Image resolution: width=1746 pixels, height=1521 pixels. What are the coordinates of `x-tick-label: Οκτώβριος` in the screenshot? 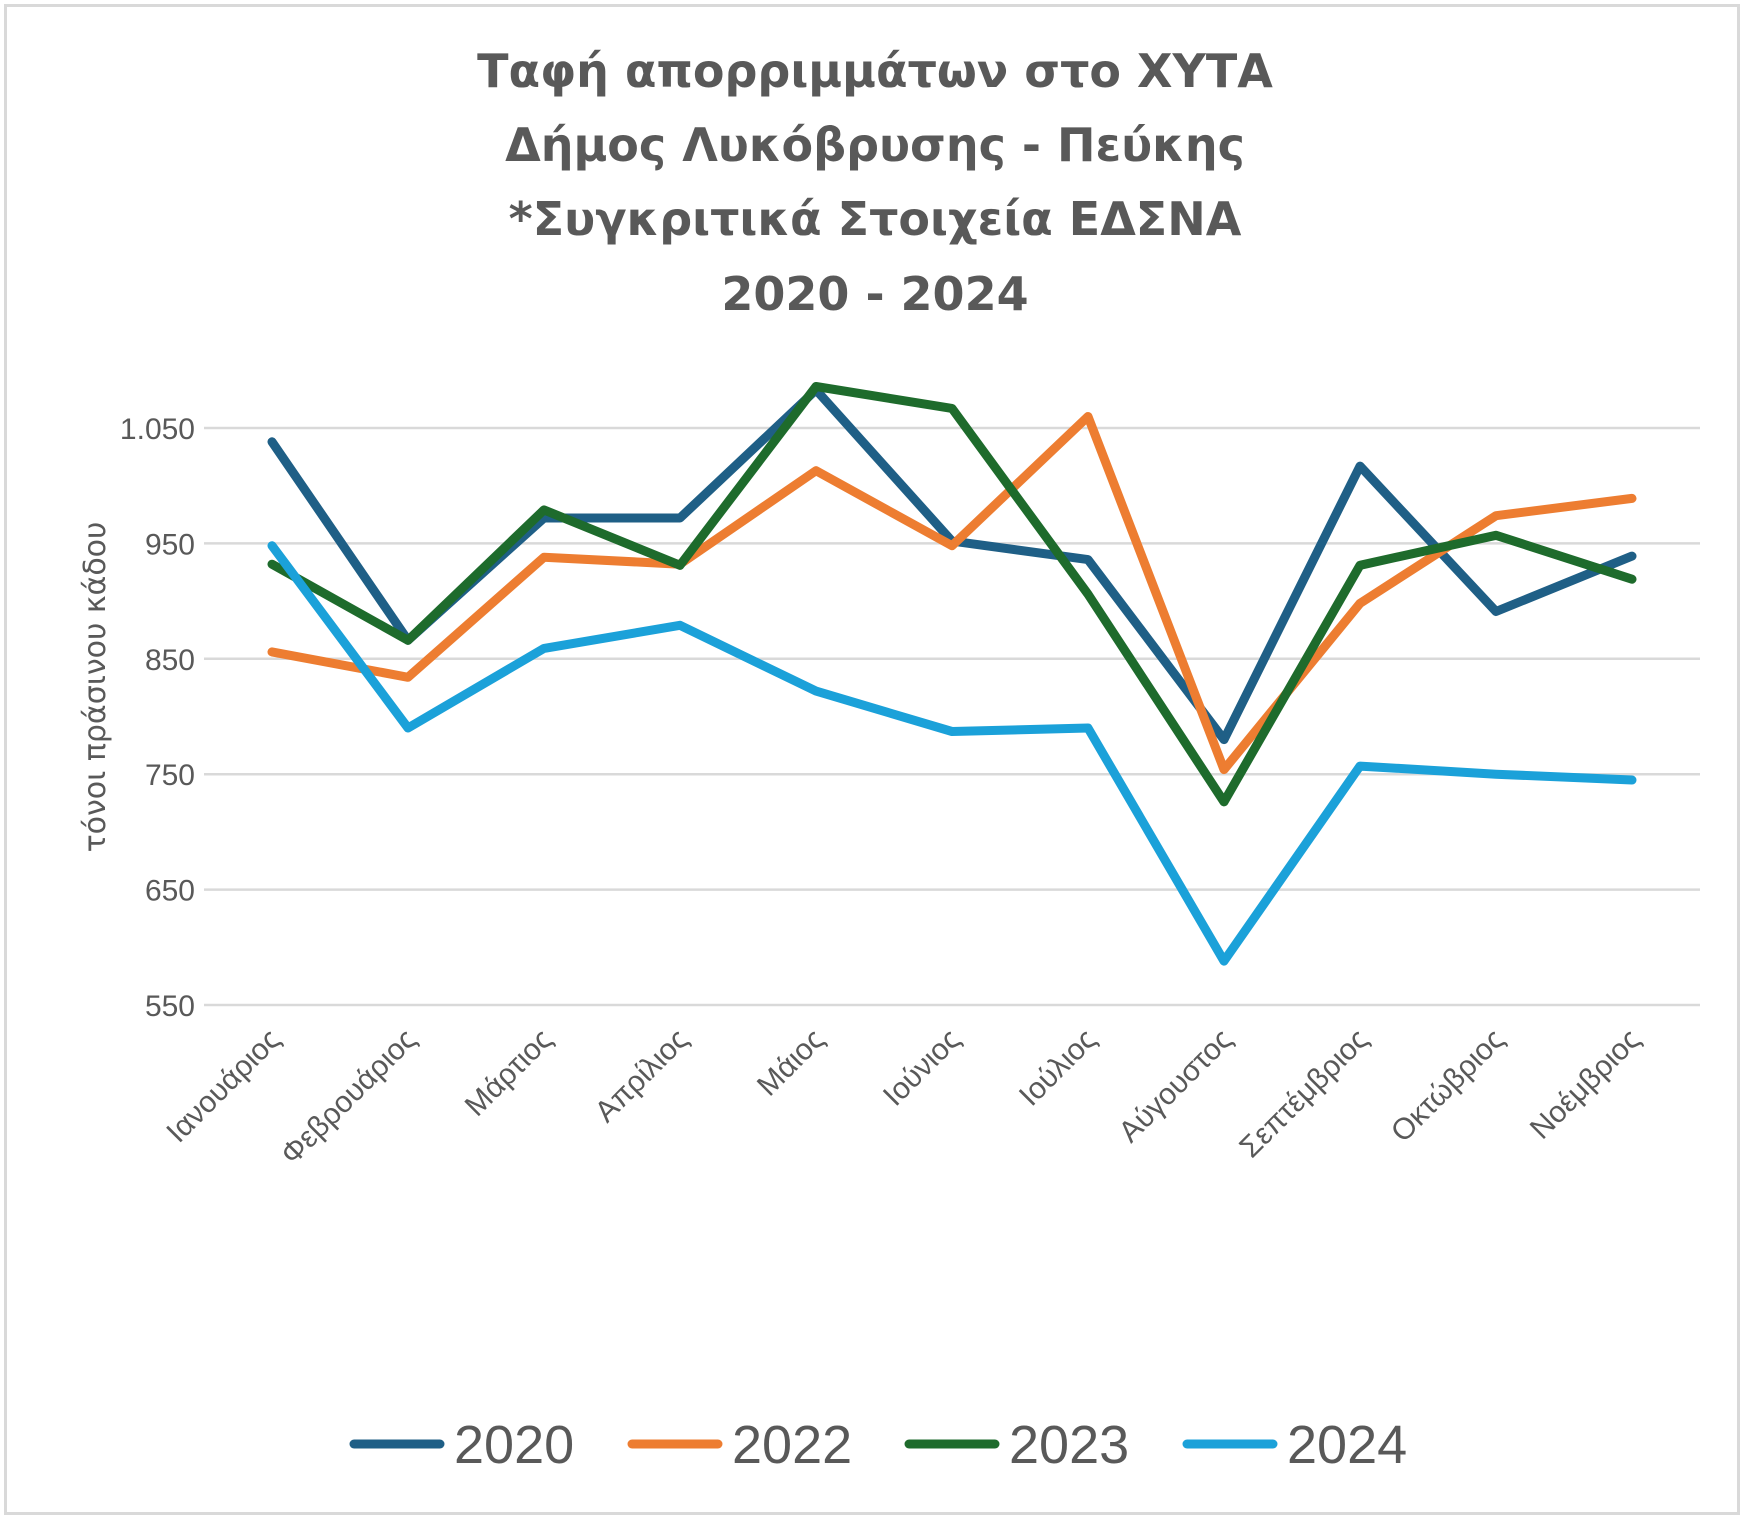 It's located at (1448, 1086).